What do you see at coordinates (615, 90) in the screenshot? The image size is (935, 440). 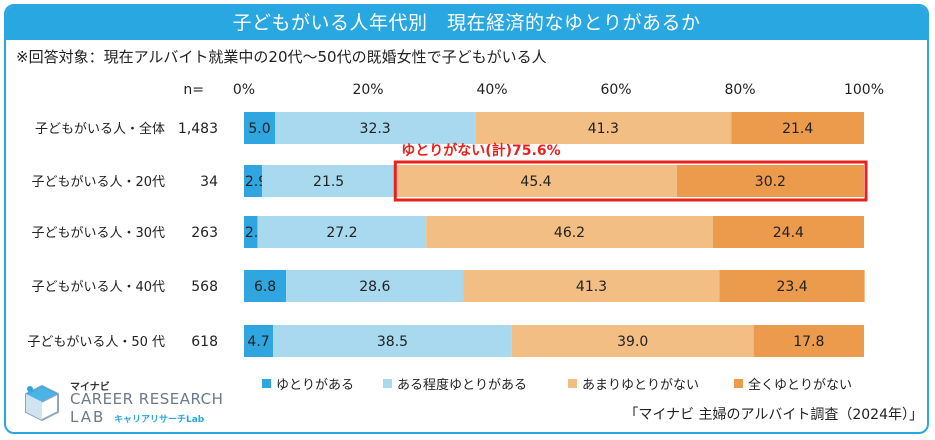 I see `x-tick-label: 60%` at bounding box center [615, 90].